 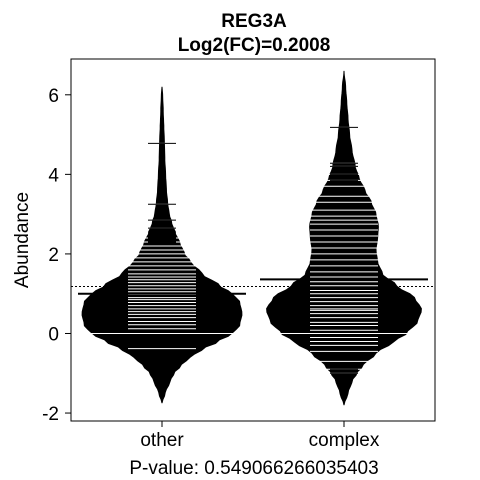 I want to click on x-tick-label: complex, so click(x=344, y=440).